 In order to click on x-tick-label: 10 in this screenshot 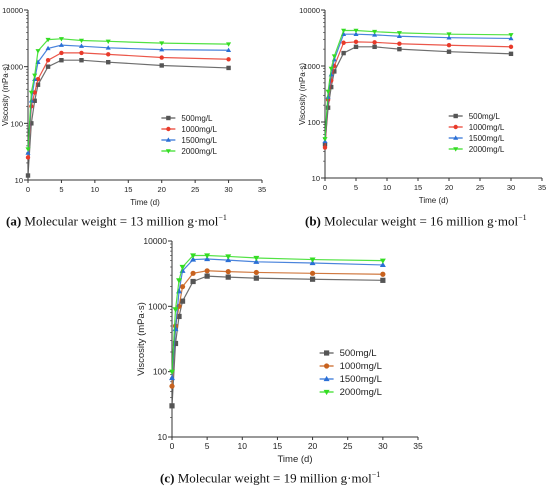, I will do `click(387, 187)`.